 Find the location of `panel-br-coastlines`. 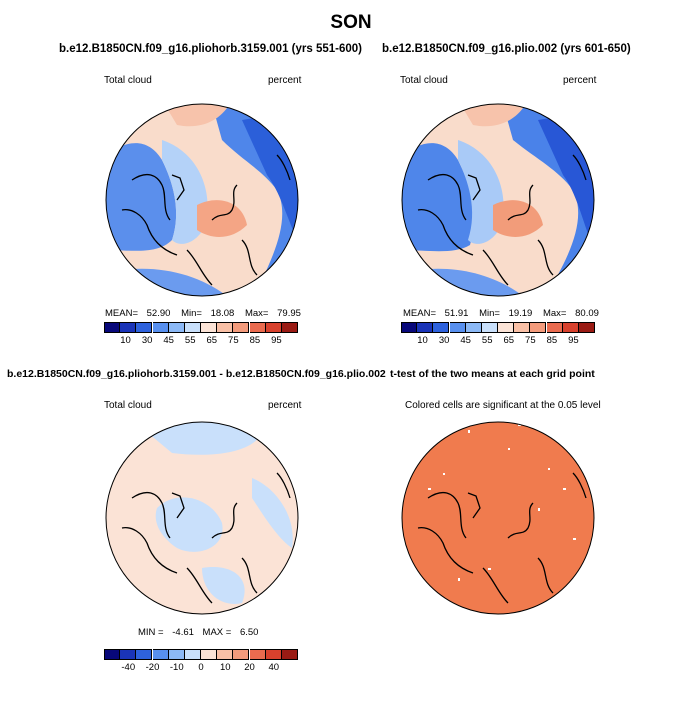

panel-br-coastlines is located at coordinates (502, 538).